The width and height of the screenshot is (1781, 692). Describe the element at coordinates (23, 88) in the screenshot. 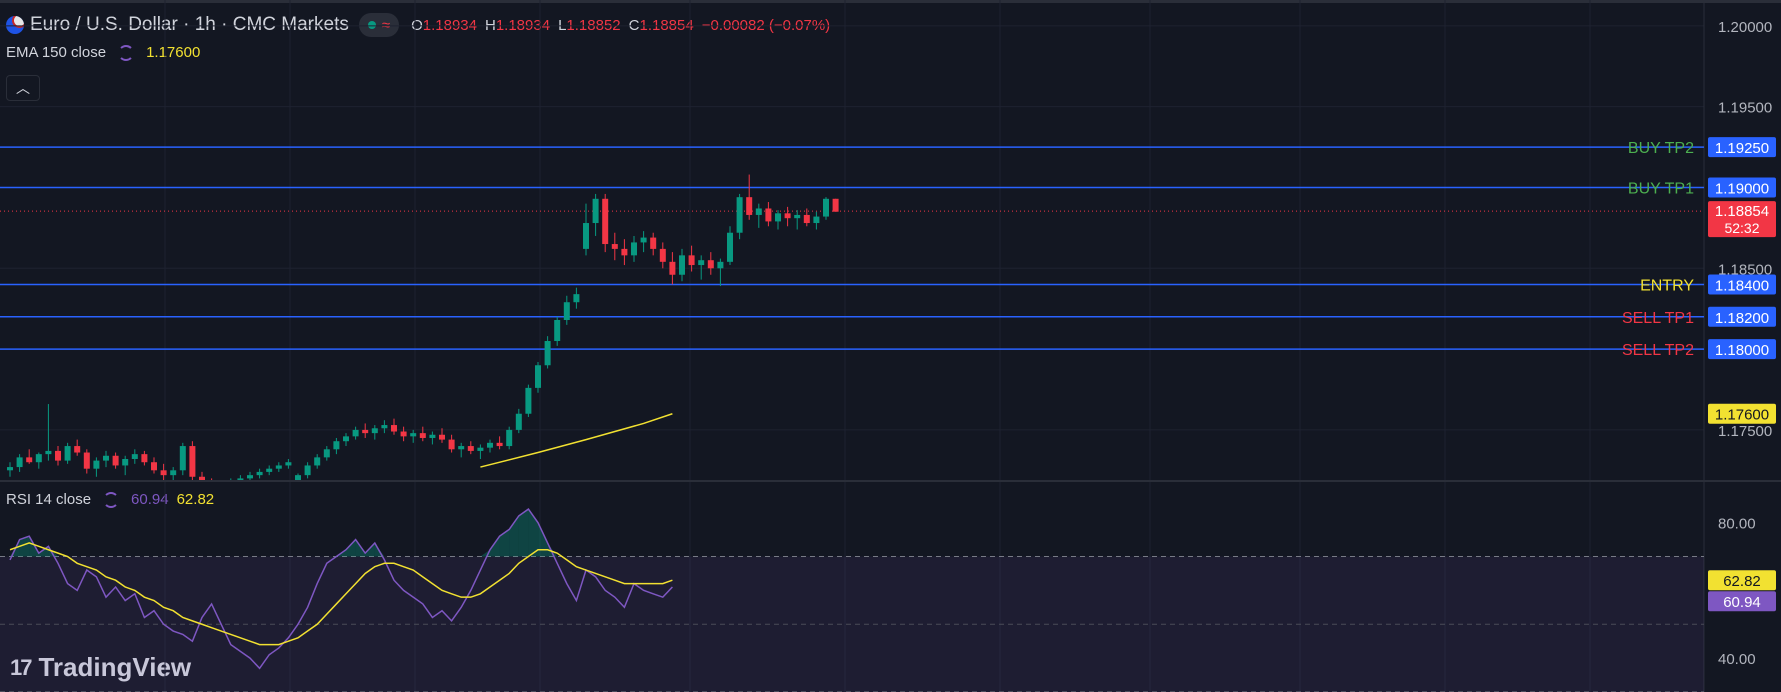

I see `collapse-legend-button: ︿` at that location.